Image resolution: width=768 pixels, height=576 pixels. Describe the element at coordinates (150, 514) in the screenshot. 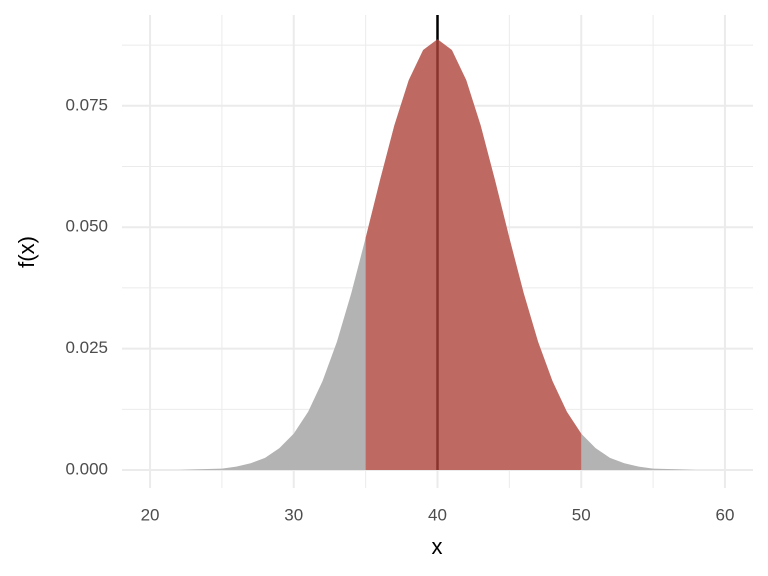

I see `x-tick-label: 20` at that location.